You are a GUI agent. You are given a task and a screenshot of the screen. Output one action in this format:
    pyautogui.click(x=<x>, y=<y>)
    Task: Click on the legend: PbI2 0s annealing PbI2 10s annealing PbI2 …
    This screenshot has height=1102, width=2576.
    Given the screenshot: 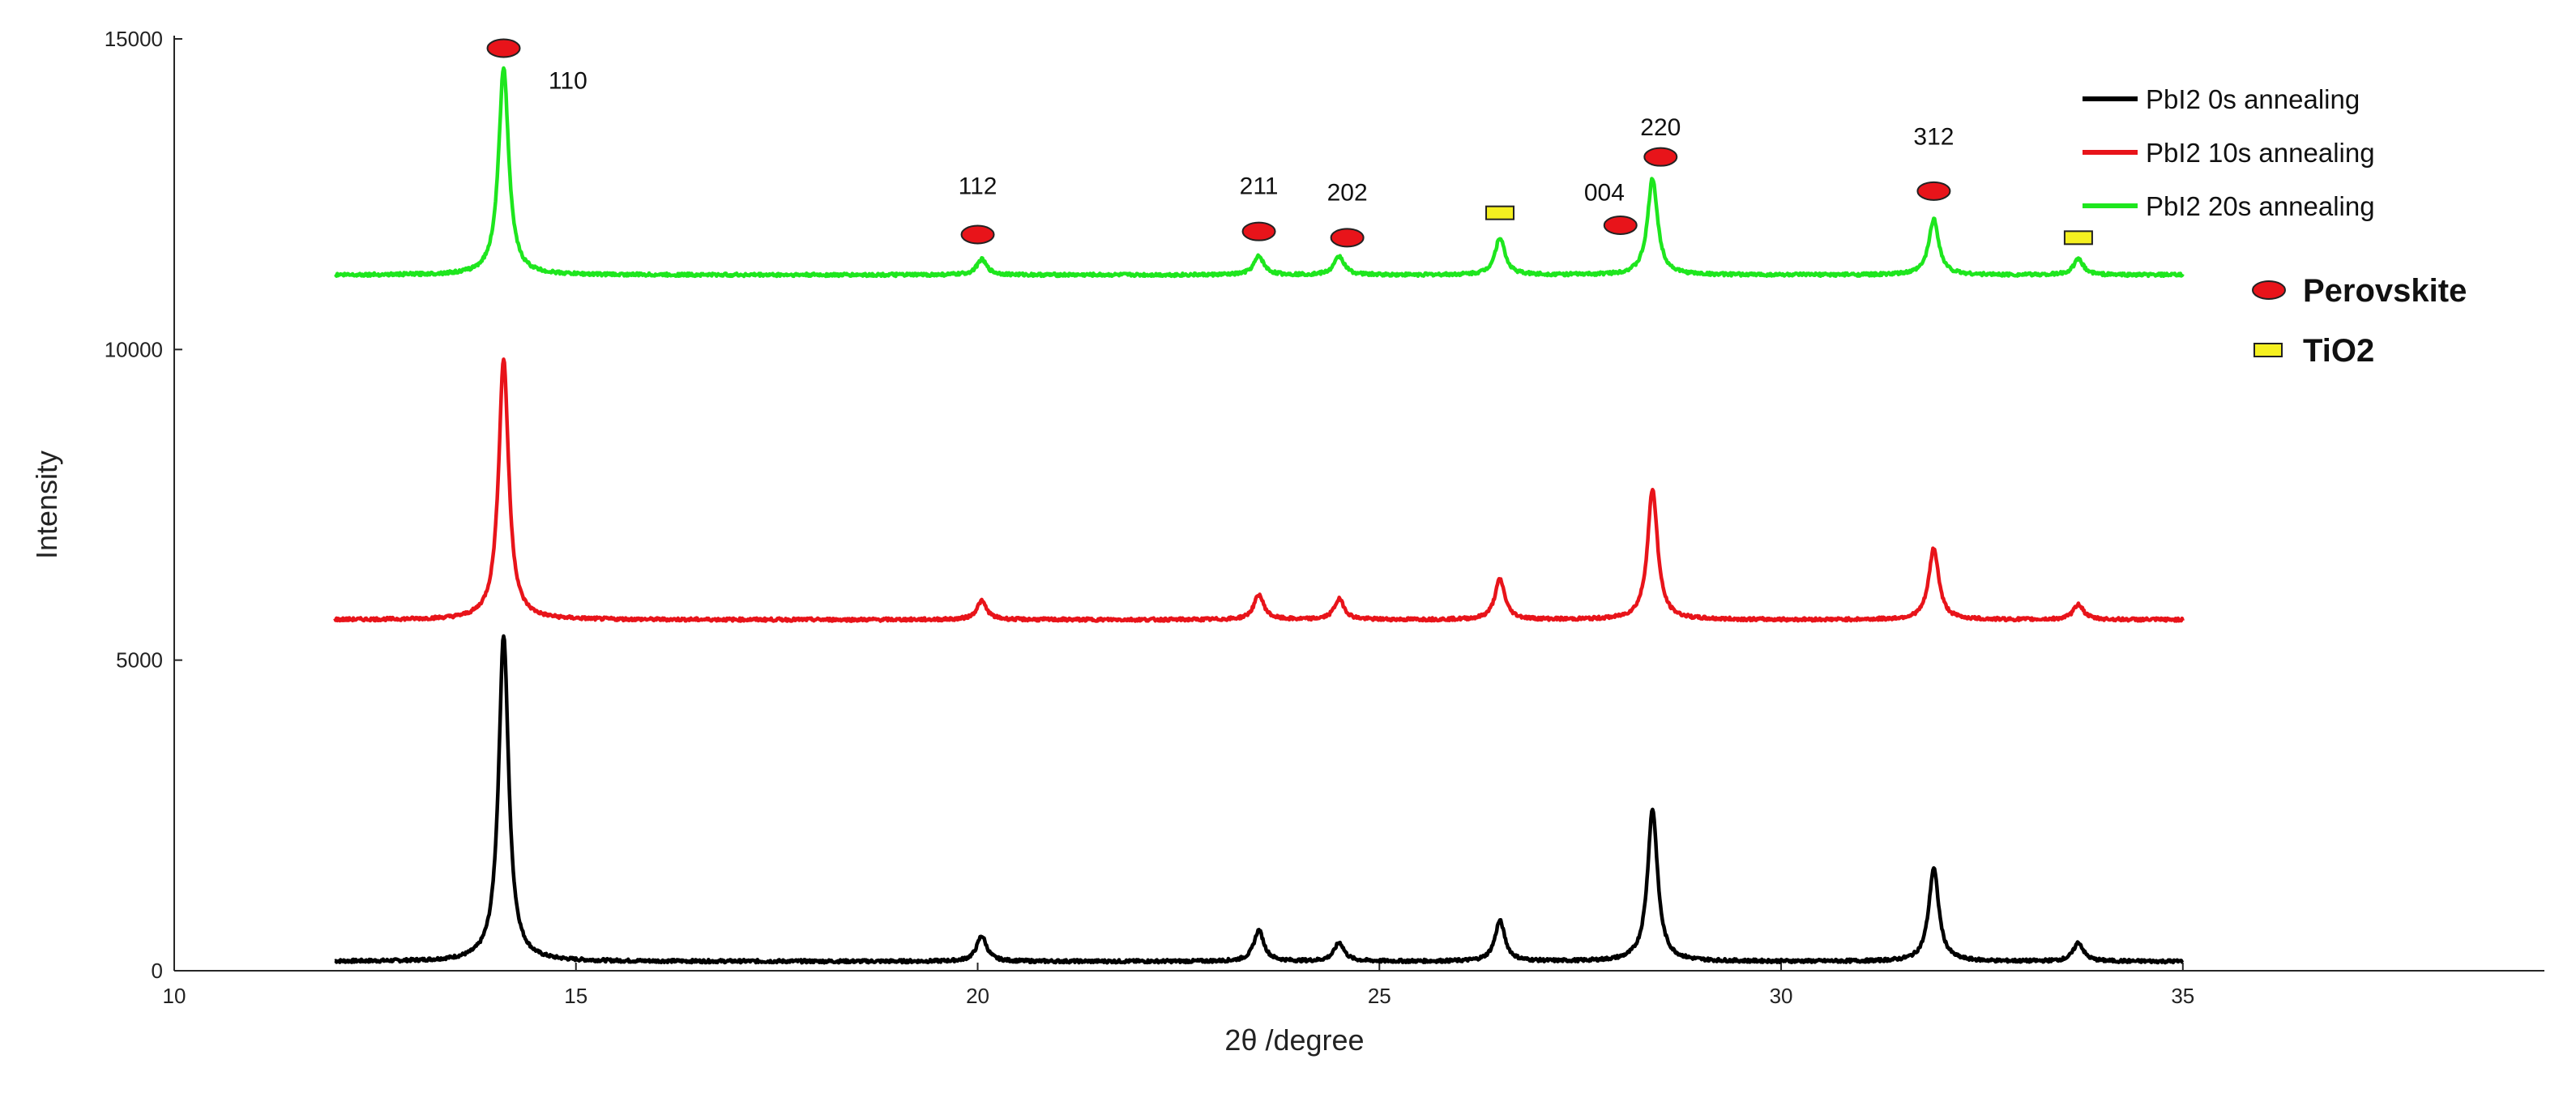 What is the action you would take?
    pyautogui.click(x=2229, y=152)
    